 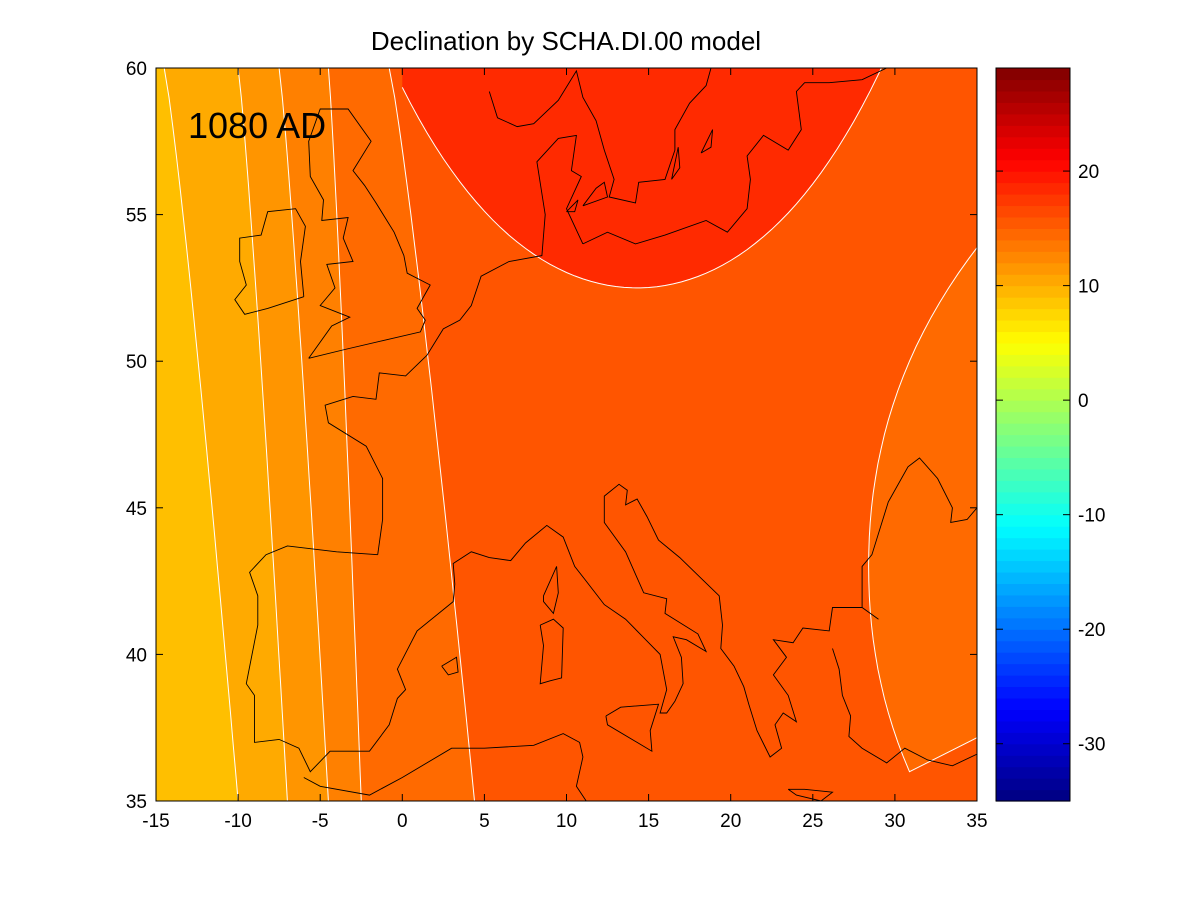 What do you see at coordinates (320, 821) in the screenshot?
I see `x-tick-label: -5` at bounding box center [320, 821].